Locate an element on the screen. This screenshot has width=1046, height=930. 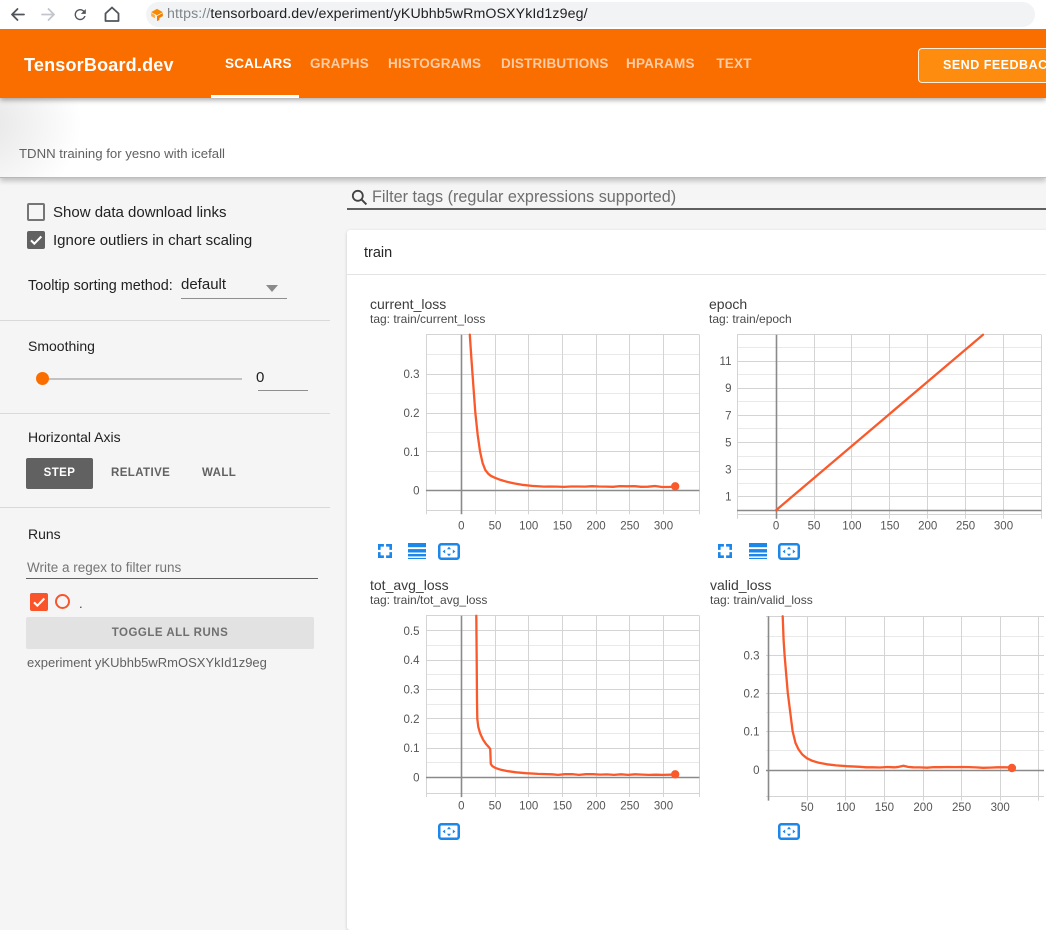
svg-text: 1 is located at coordinates (728, 498).